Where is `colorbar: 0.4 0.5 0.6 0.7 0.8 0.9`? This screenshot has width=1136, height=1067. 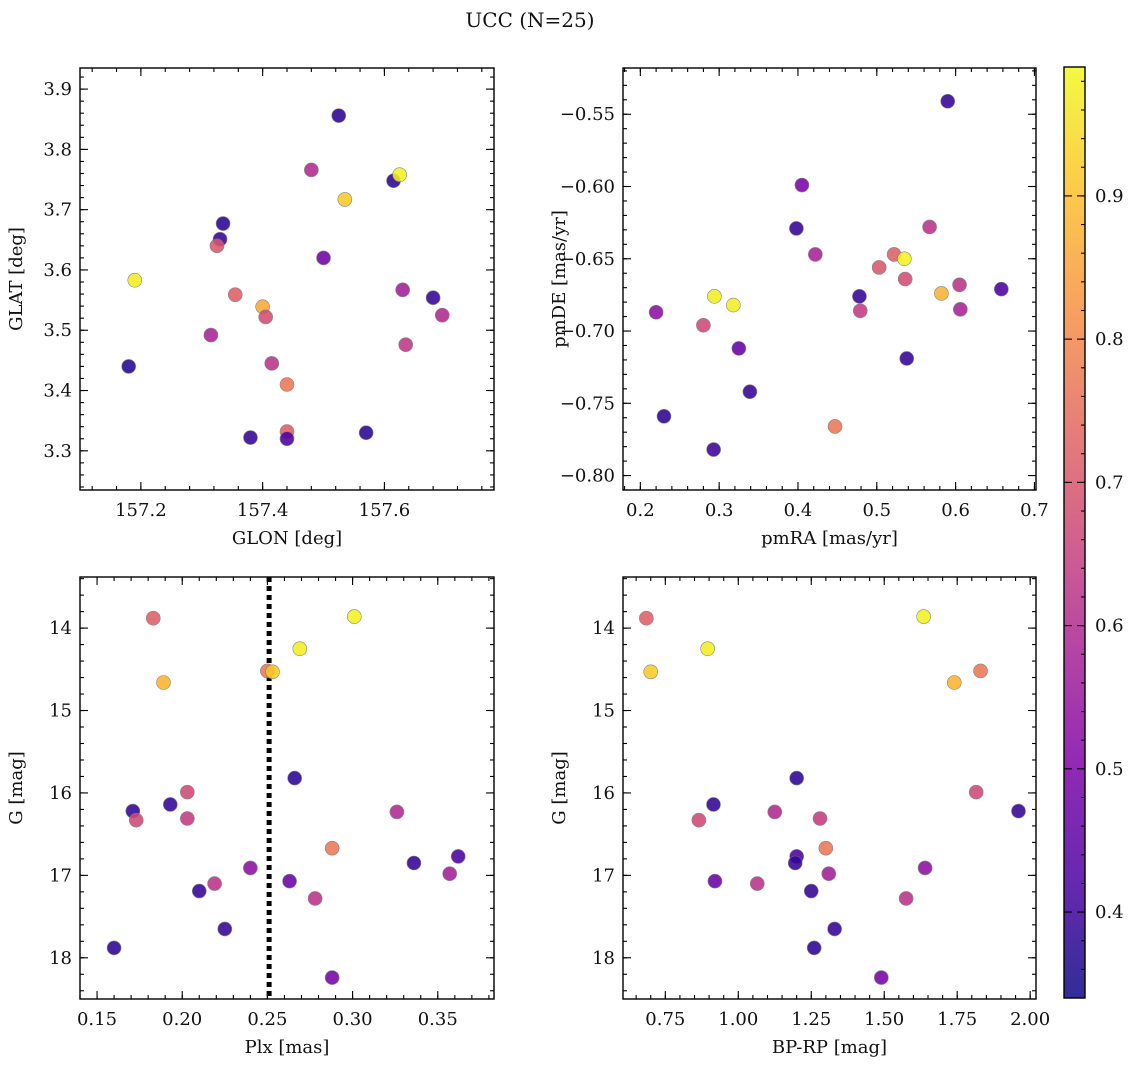
colorbar: 0.4 0.5 0.6 0.7 0.8 0.9 is located at coordinates (1093, 532).